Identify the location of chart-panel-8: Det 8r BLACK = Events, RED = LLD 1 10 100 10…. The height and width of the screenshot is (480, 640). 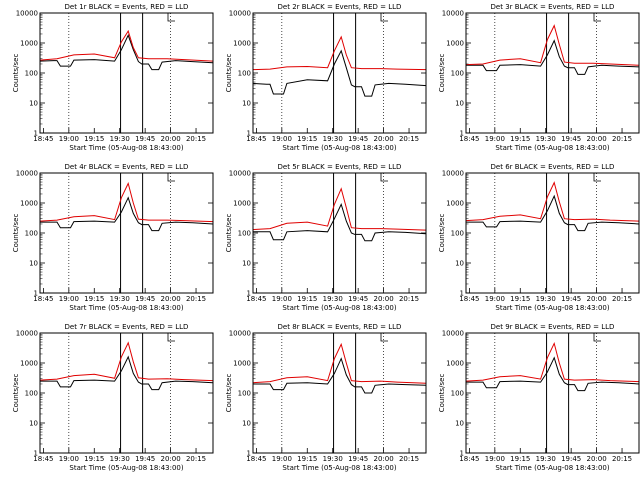
(326, 397).